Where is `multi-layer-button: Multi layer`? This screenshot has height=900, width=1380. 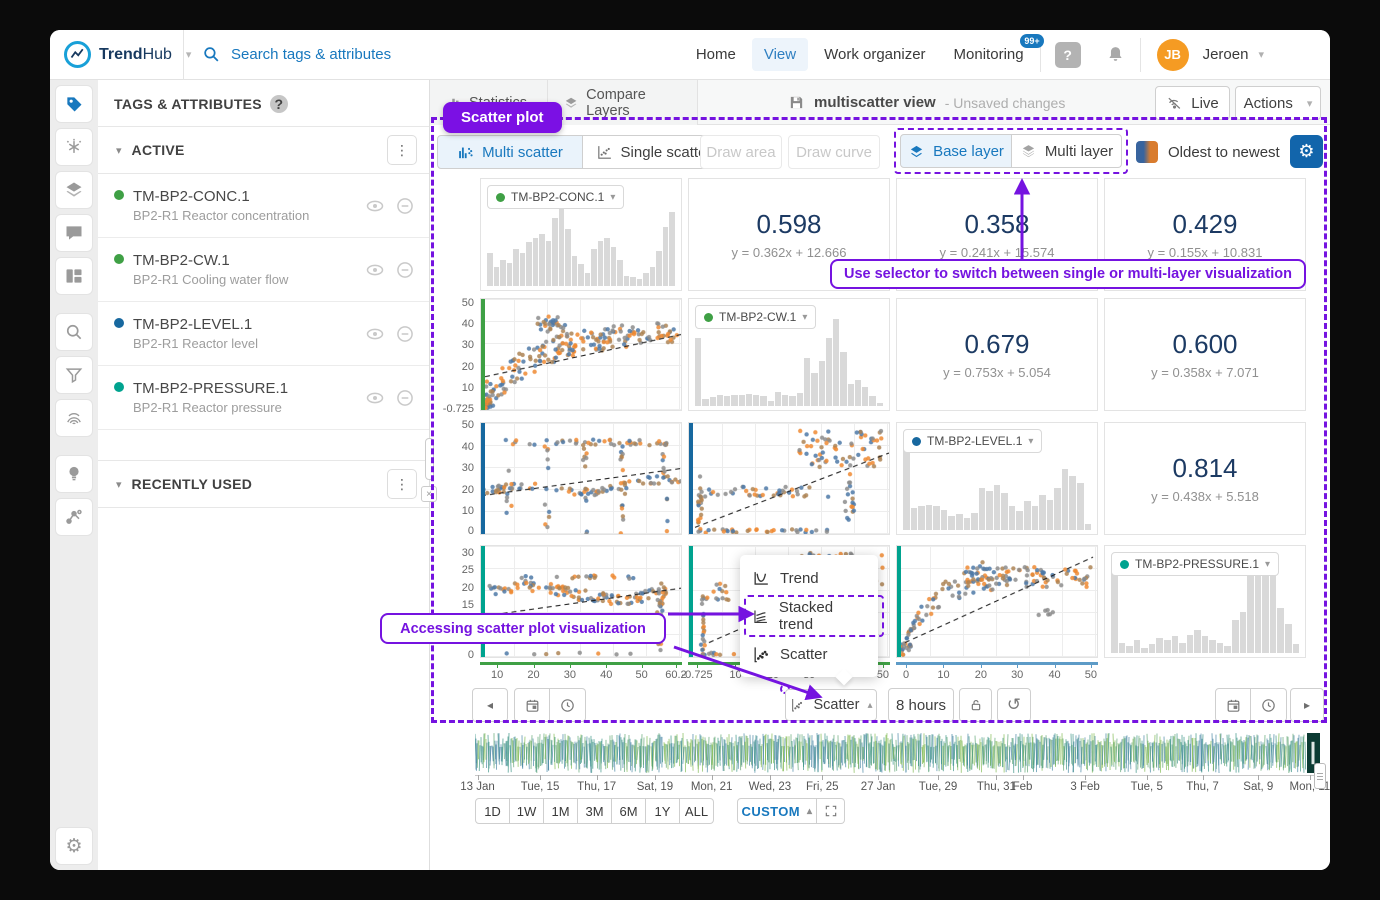
multi-layer-button: Multi layer is located at coordinates (1067, 151).